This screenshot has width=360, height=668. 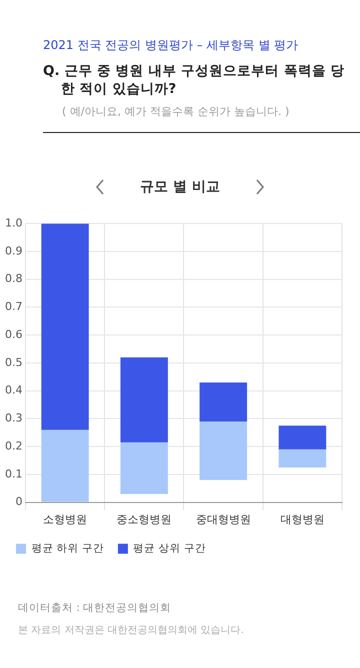 What do you see at coordinates (67, 548) in the screenshot?
I see `legend-label: 평균 하위 구간` at bounding box center [67, 548].